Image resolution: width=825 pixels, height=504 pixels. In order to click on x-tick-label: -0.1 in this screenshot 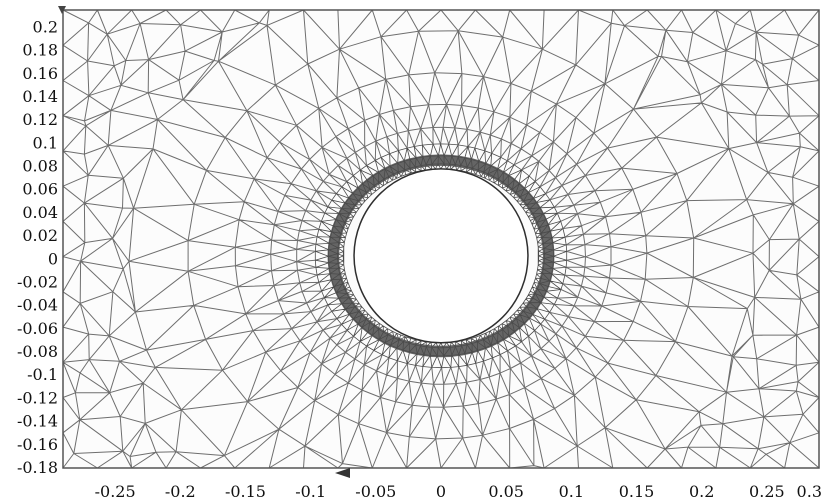, I will do `click(310, 491)`.